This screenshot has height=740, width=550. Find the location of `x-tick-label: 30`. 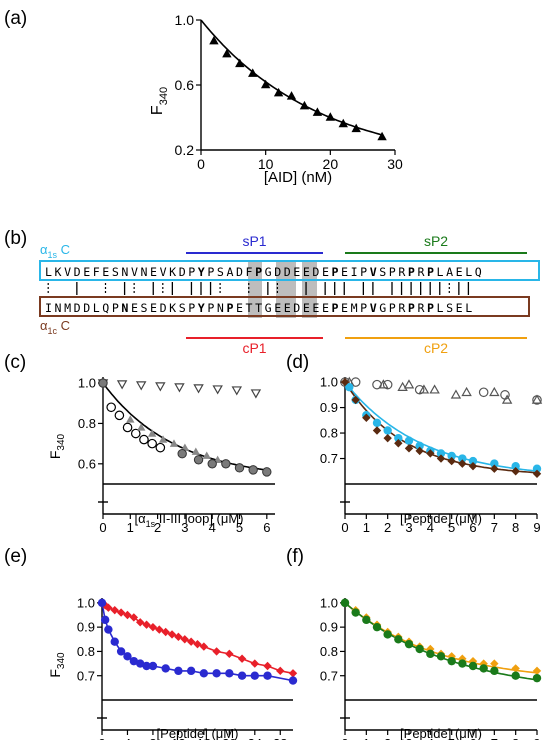

x-tick-label: 30 is located at coordinates (395, 164).